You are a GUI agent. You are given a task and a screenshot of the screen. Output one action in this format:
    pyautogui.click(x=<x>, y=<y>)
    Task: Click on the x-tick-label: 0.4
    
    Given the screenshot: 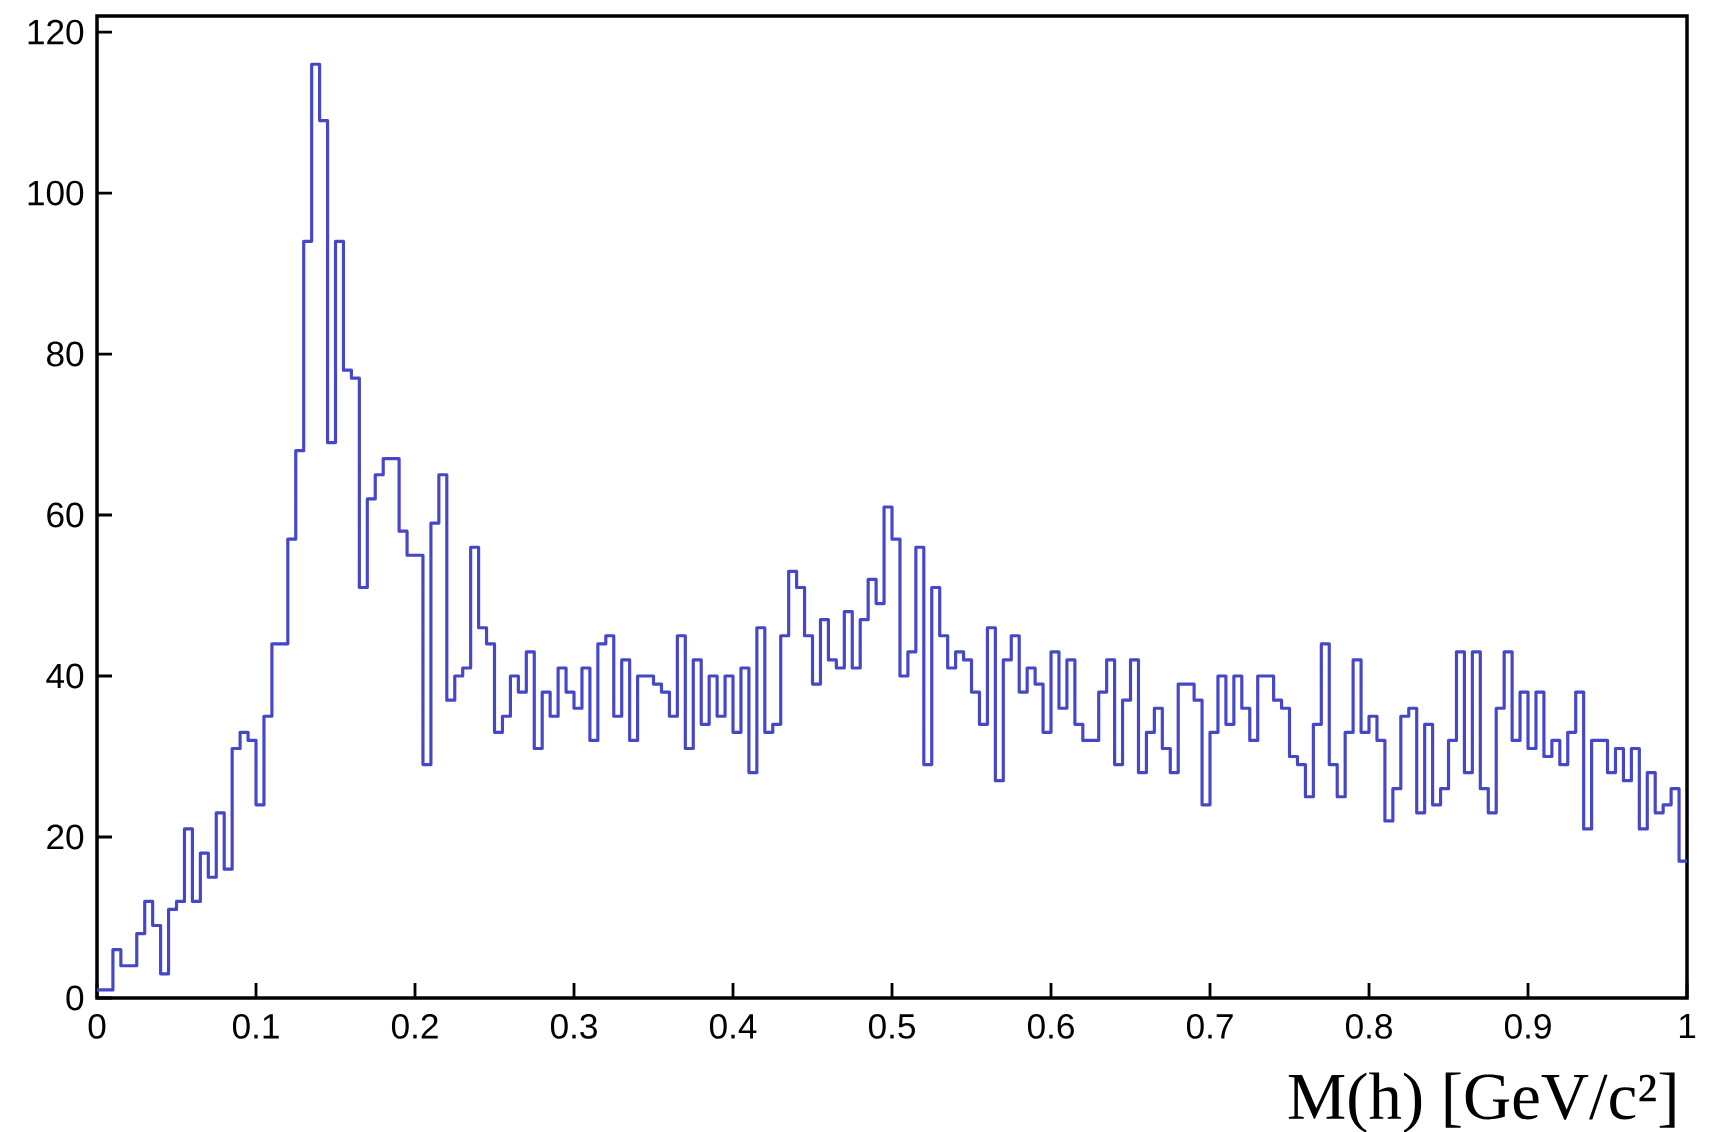 What is the action you would take?
    pyautogui.click(x=733, y=1026)
    